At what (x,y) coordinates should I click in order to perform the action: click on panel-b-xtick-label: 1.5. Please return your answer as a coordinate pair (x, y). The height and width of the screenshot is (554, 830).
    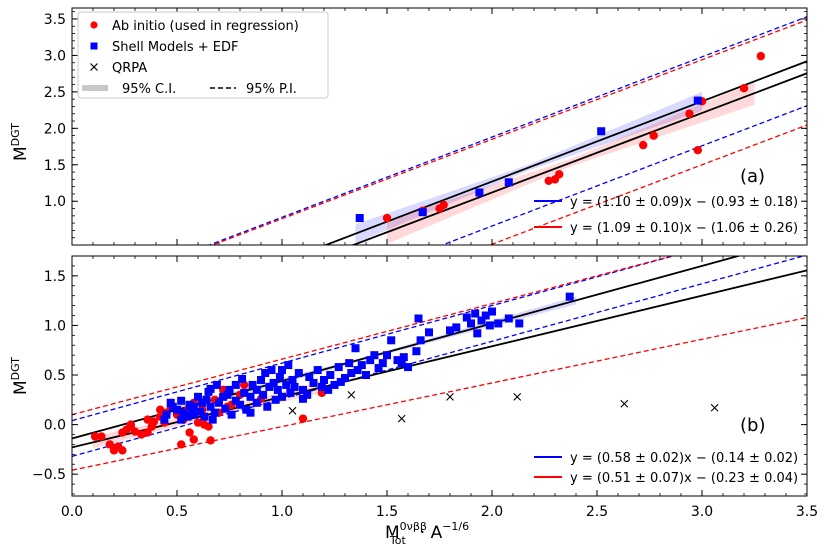
    Looking at the image, I should click on (387, 512).